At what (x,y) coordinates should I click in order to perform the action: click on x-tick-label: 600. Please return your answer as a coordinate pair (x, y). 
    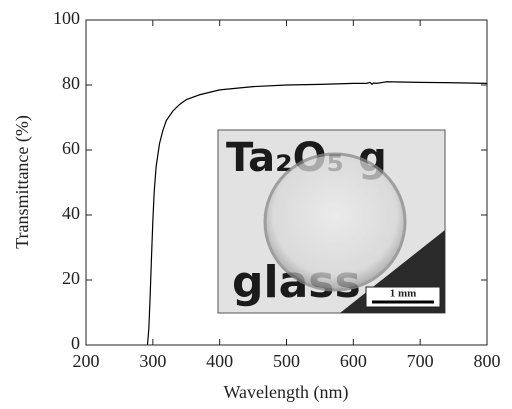
    Looking at the image, I should click on (353, 361).